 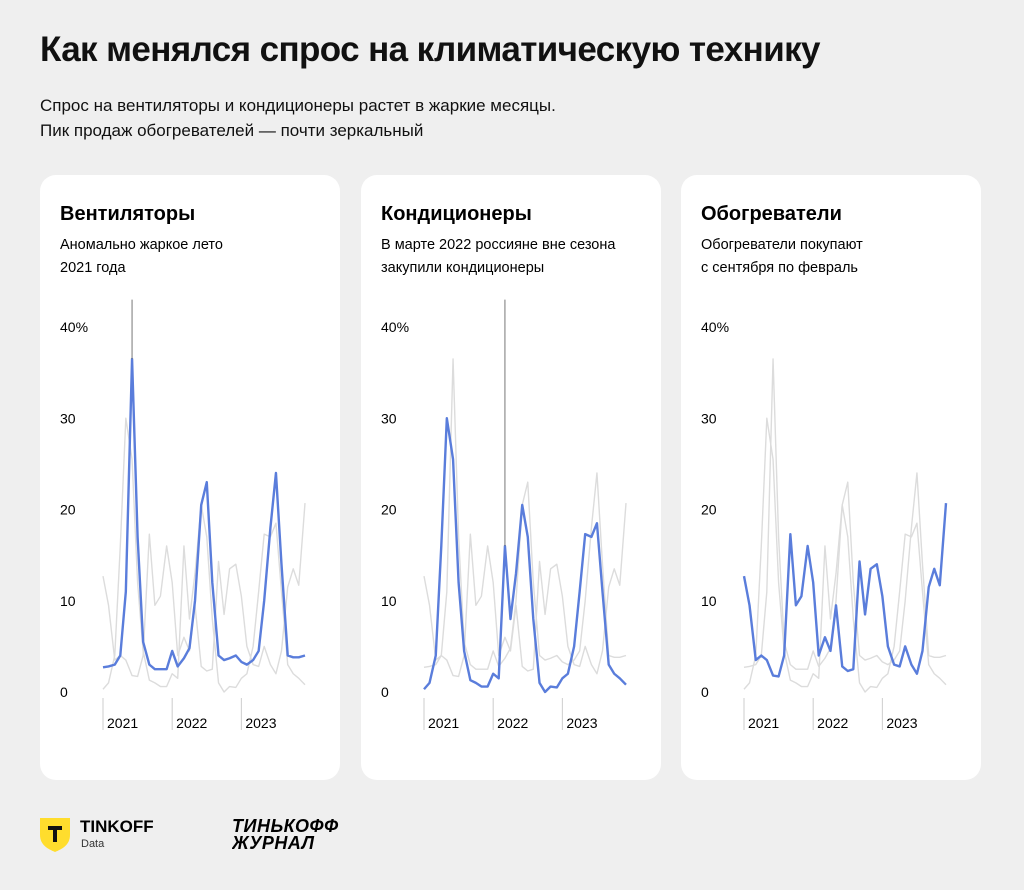 What do you see at coordinates (117, 826) in the screenshot?
I see `brand: TINKOFF` at bounding box center [117, 826].